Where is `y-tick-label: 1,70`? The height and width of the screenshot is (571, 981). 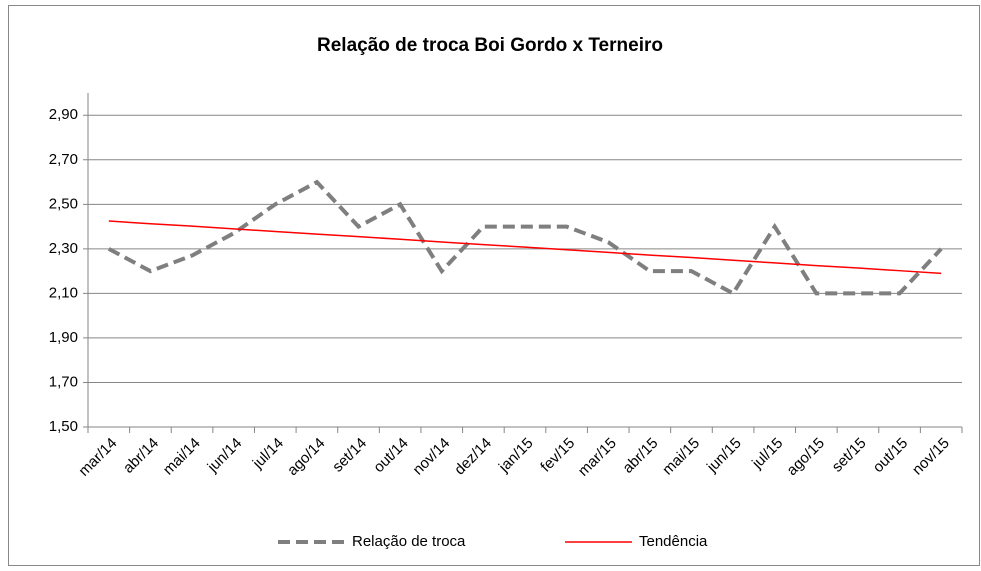
y-tick-label: 1,70 is located at coordinates (63, 381).